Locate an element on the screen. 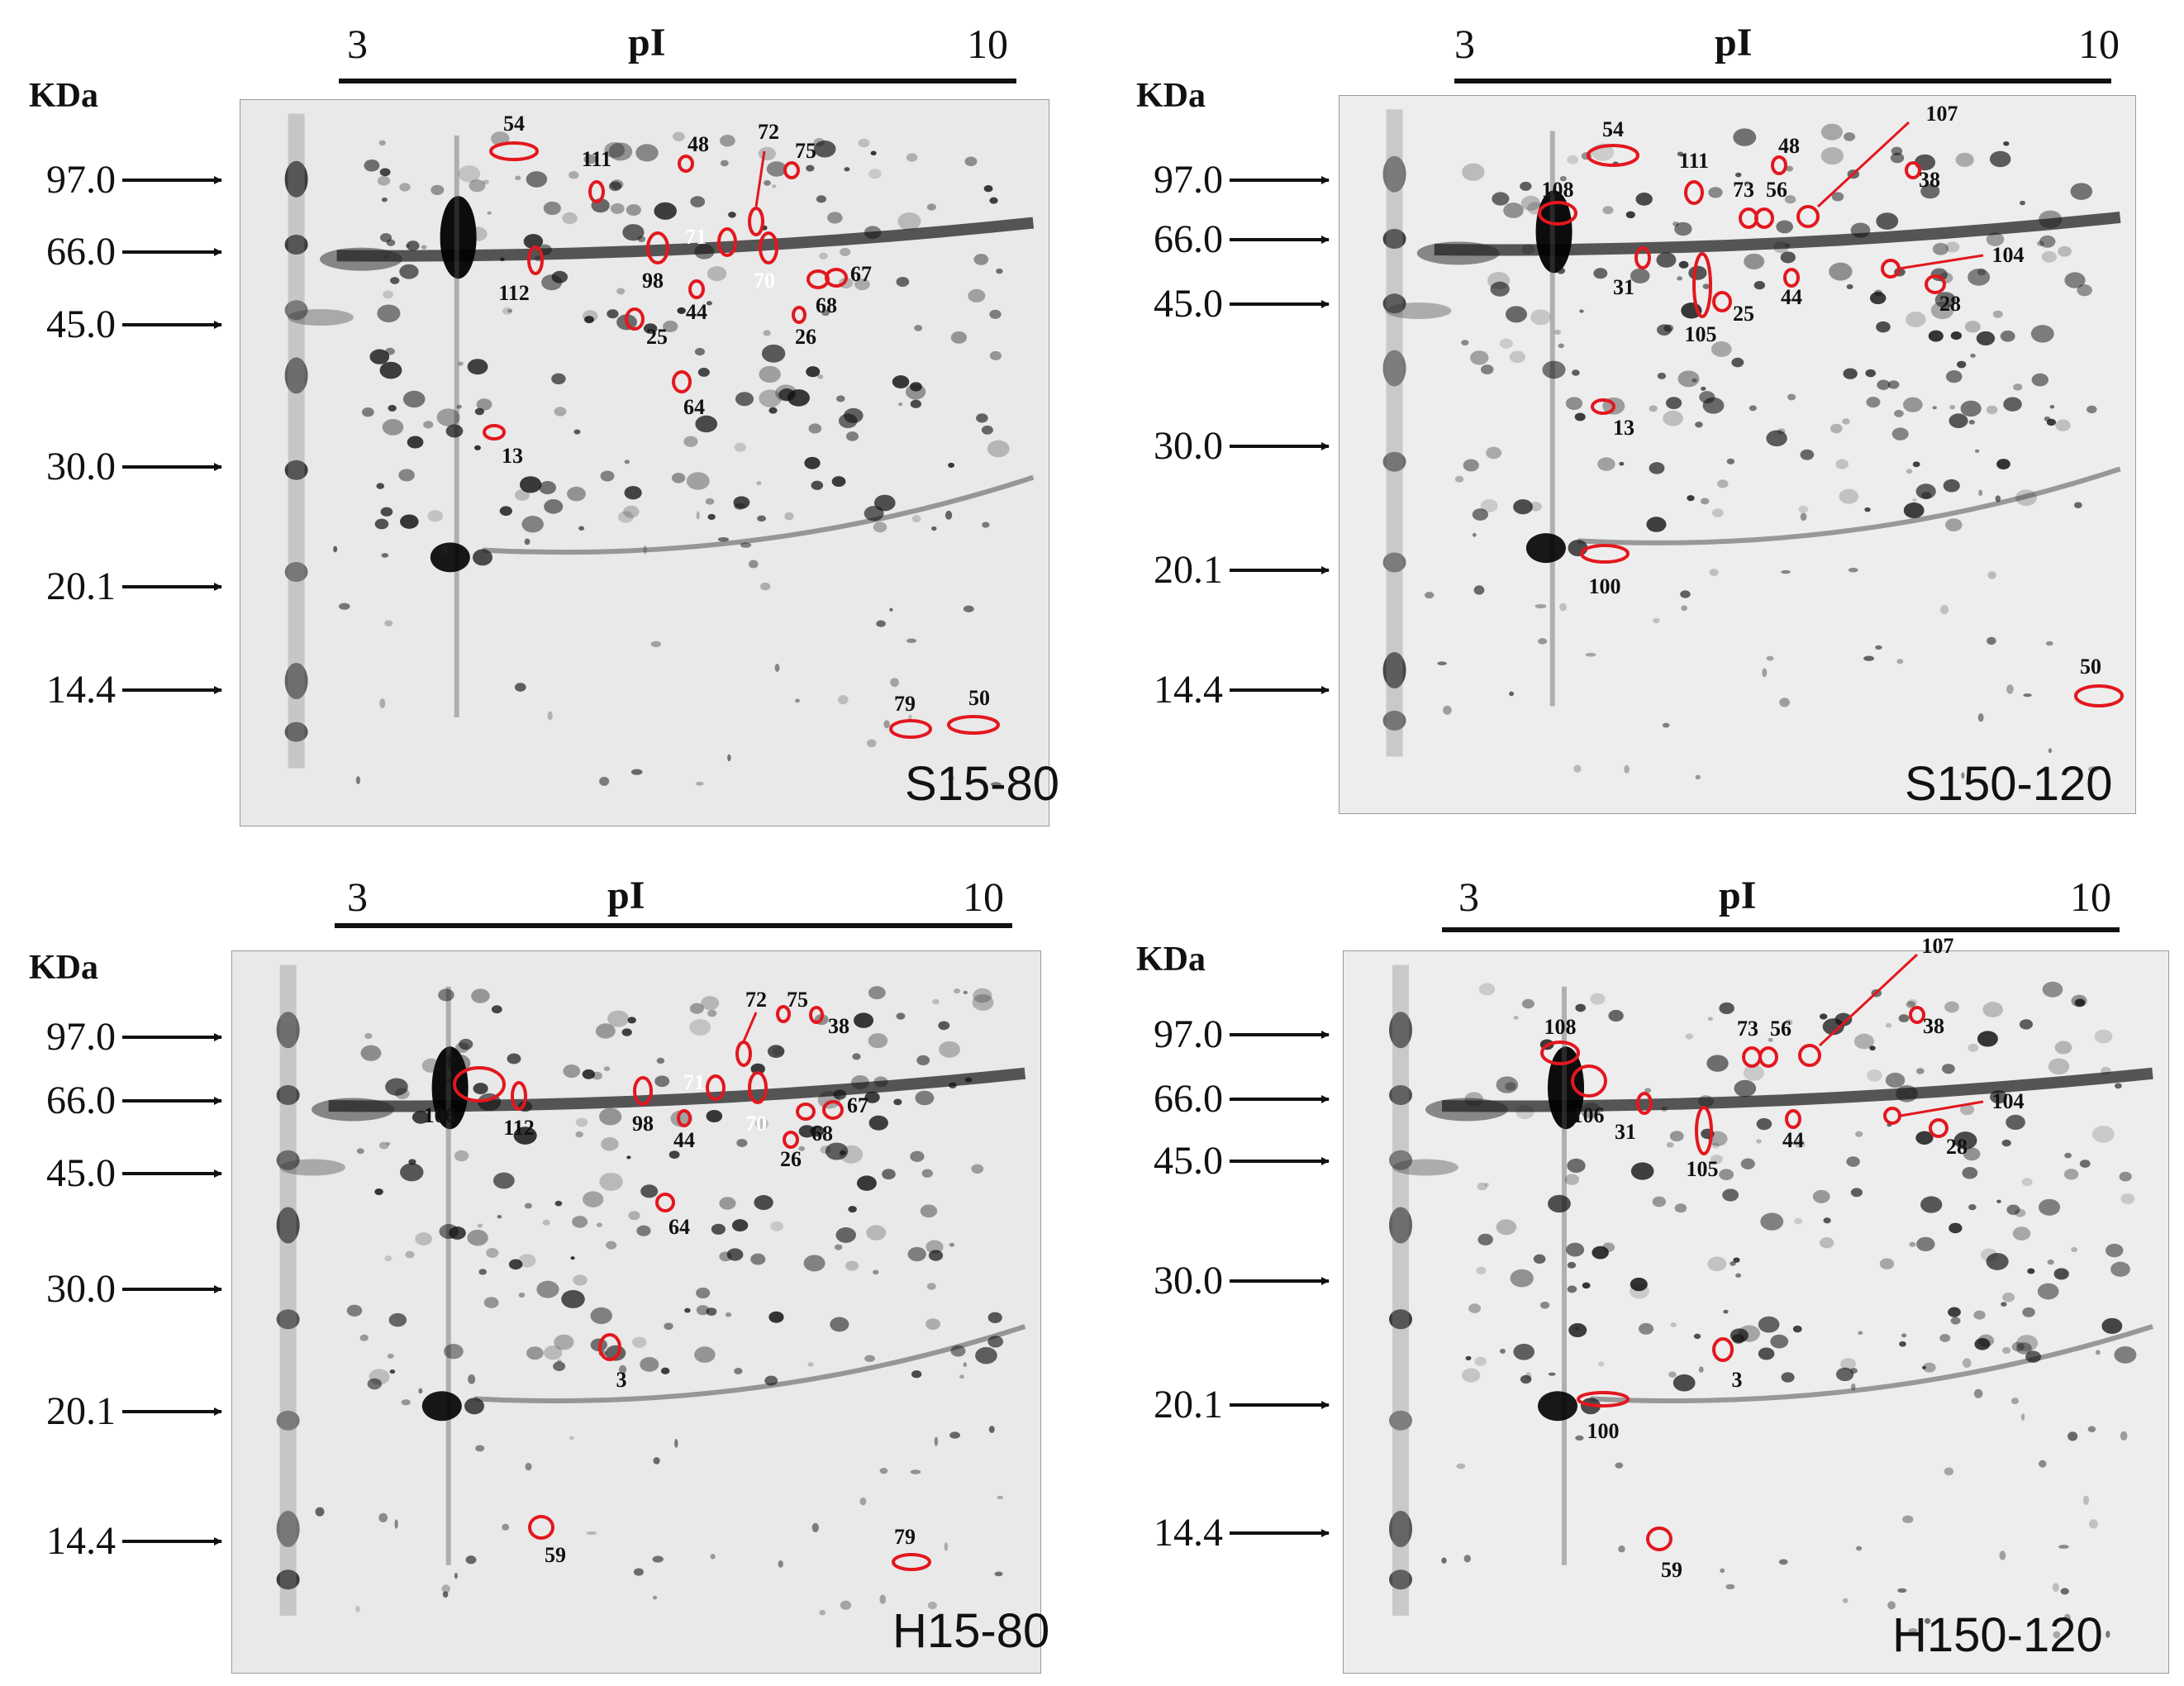 The image size is (2184, 1686). spot-label-13: 13 is located at coordinates (512, 456).